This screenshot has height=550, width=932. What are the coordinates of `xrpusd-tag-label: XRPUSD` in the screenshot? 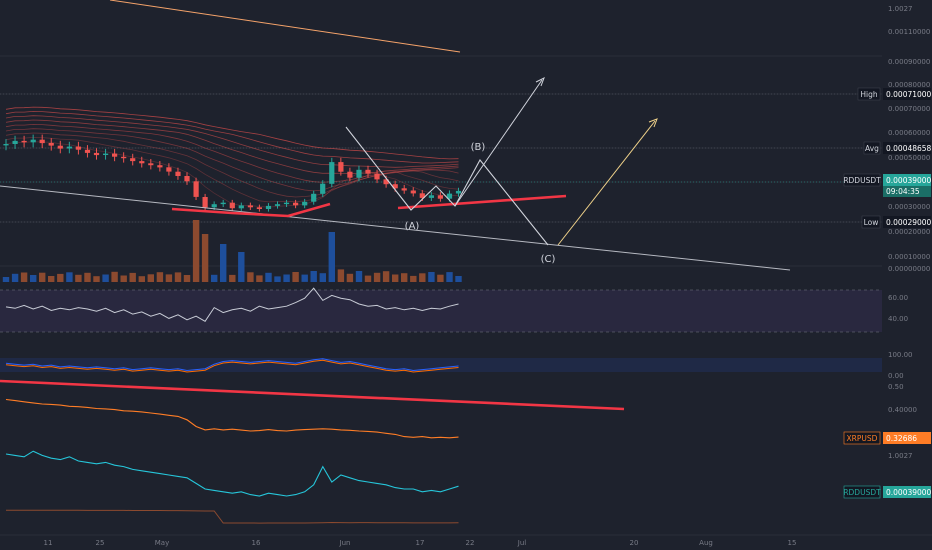 It's located at (862, 438).